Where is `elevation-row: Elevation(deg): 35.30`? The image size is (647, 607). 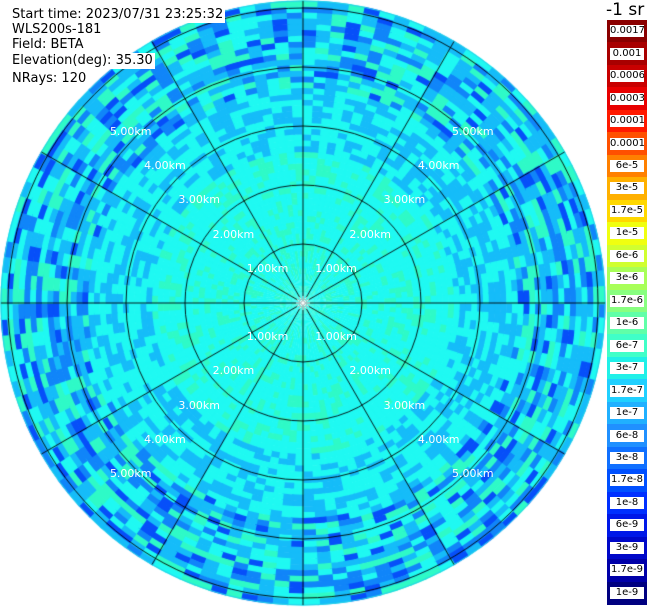 elevation-row: Elevation(deg): 35.30 is located at coordinates (82, 61).